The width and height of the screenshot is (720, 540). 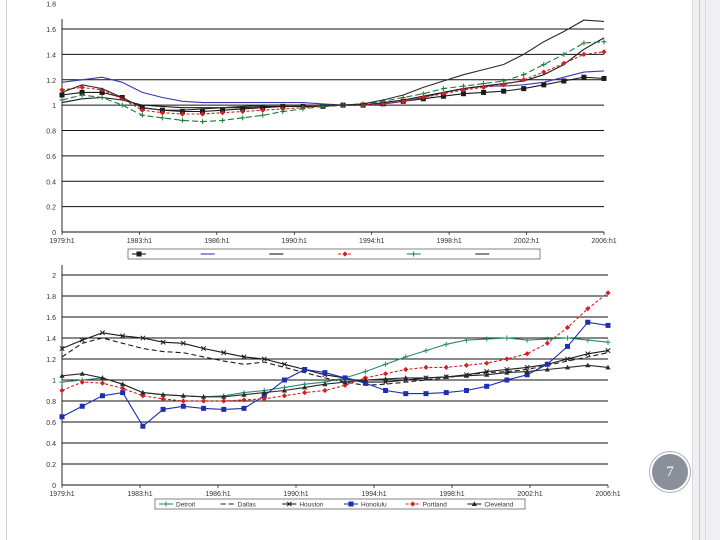 What do you see at coordinates (61, 494) in the screenshot?
I see `x-tick-label: 1979:h1` at bounding box center [61, 494].